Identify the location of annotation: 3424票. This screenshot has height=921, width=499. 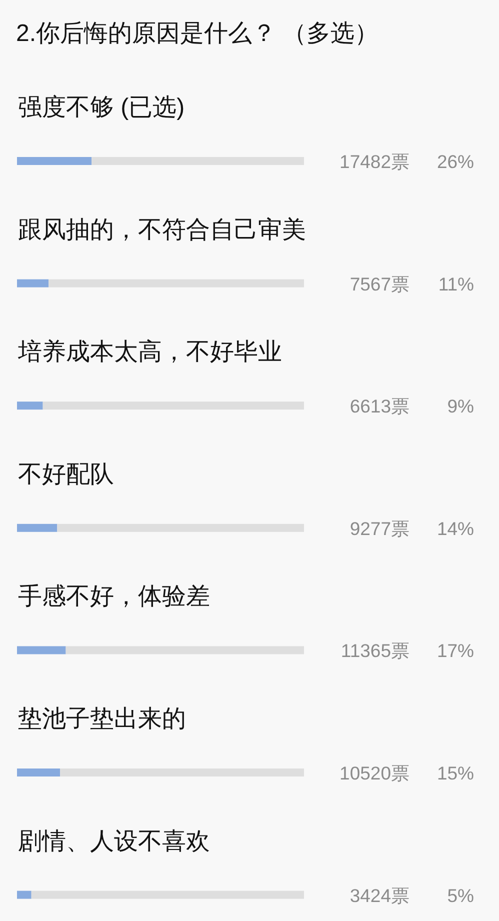
(380, 895).